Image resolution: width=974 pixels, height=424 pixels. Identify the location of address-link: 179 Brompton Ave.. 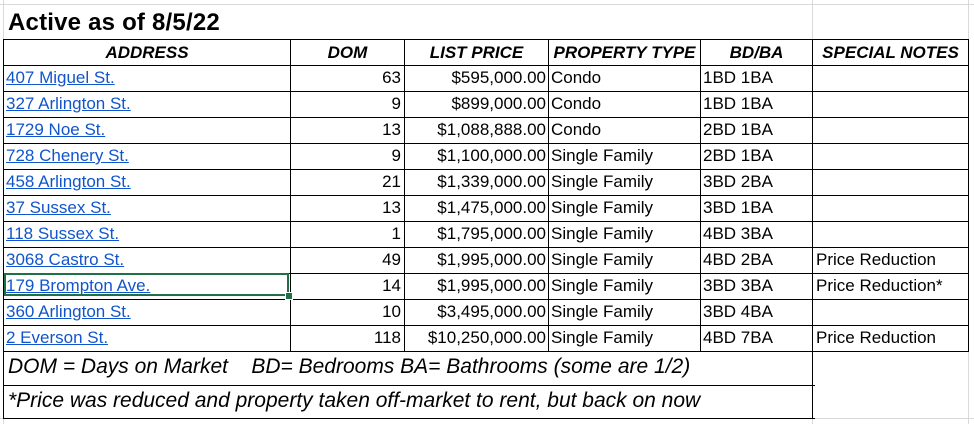
(78, 285).